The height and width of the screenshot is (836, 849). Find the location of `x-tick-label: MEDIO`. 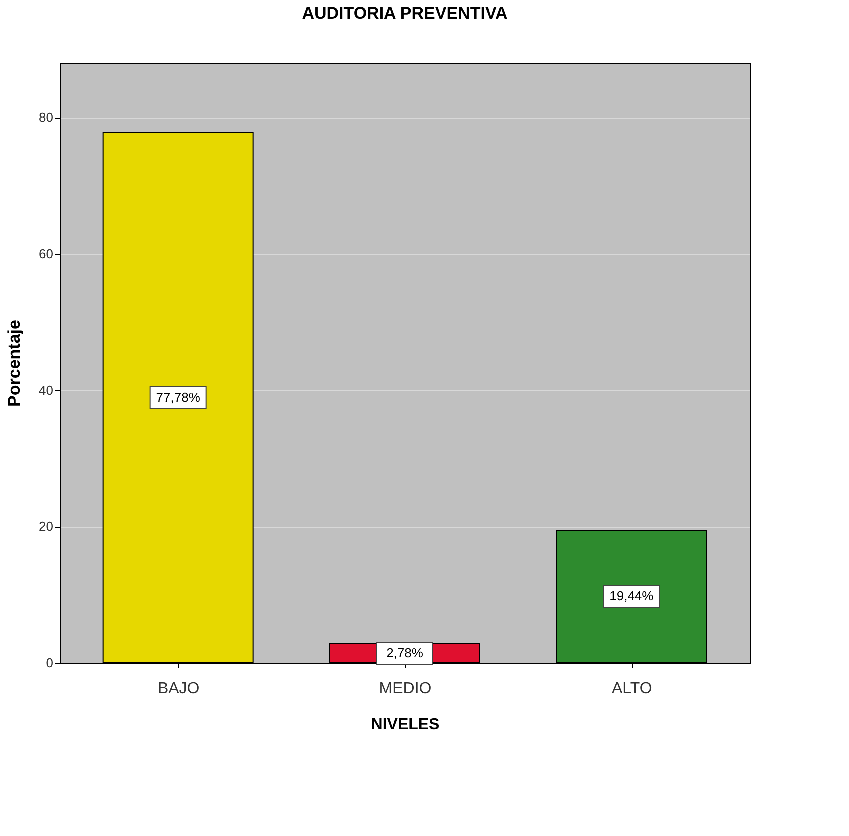

x-tick-label: MEDIO is located at coordinates (405, 689).